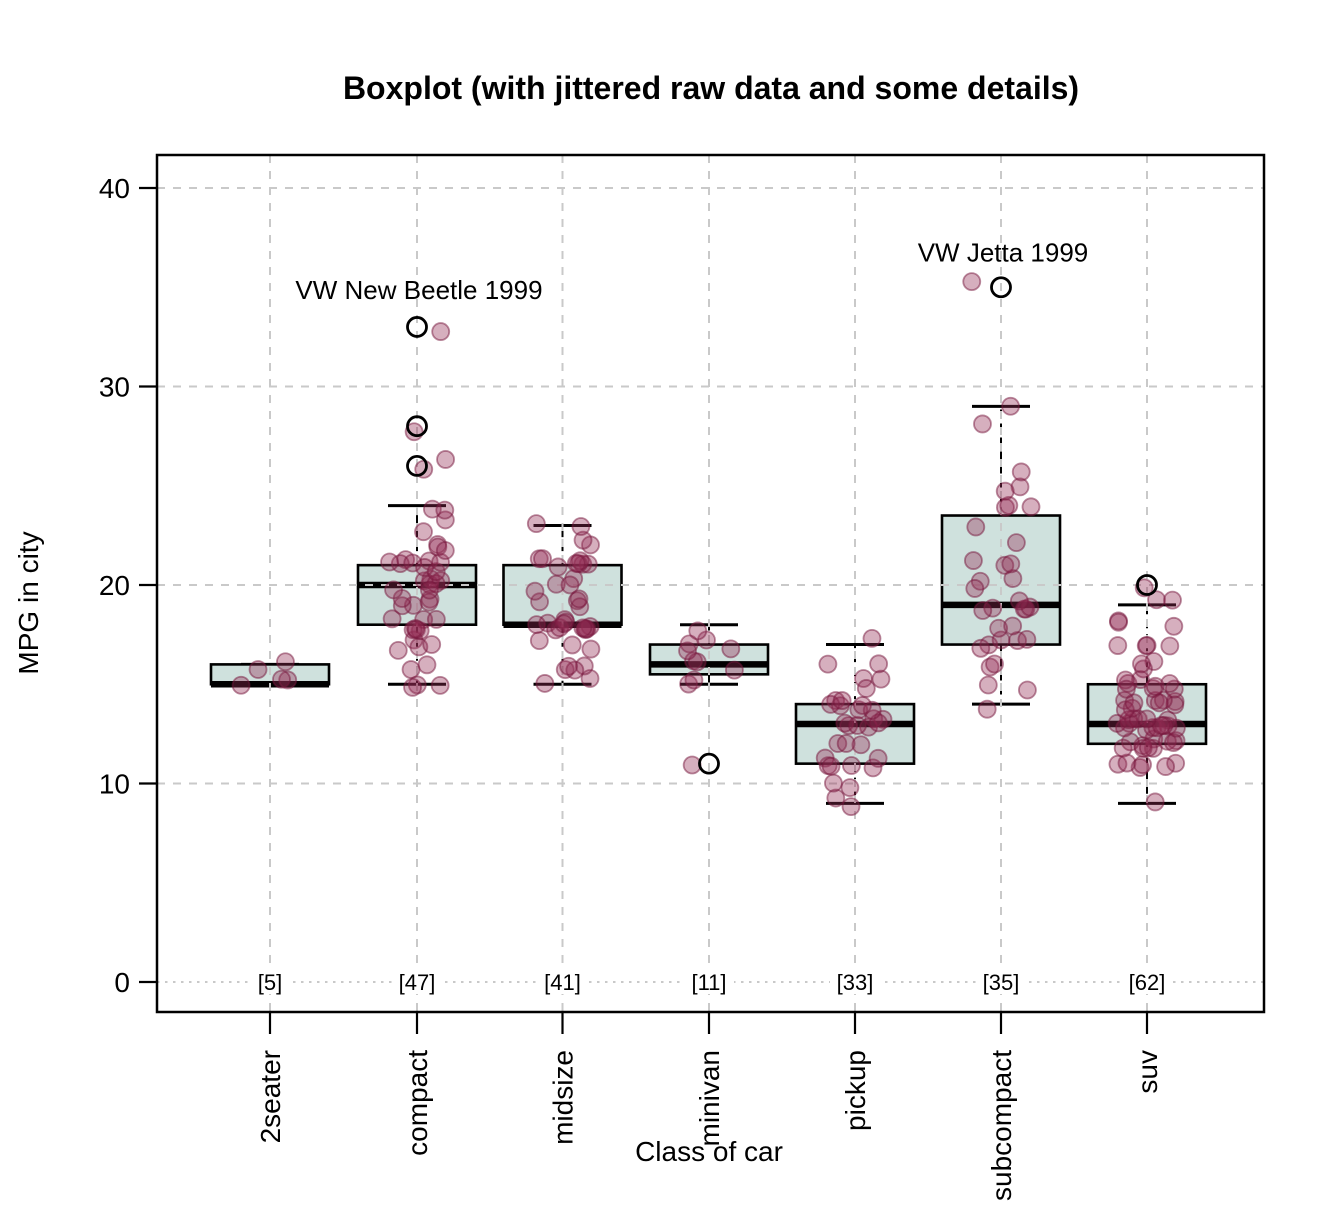 Image resolution: width=1344 pixels, height=1209 pixels. I want to click on jitter-point-2seater, so click(288, 680).